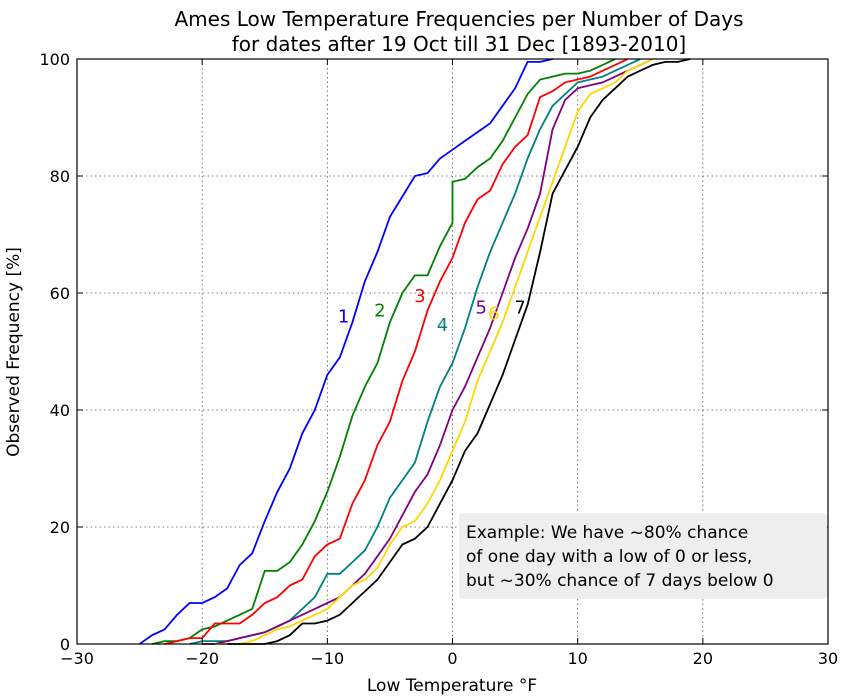  I want to click on series-label-5: 5, so click(481, 307).